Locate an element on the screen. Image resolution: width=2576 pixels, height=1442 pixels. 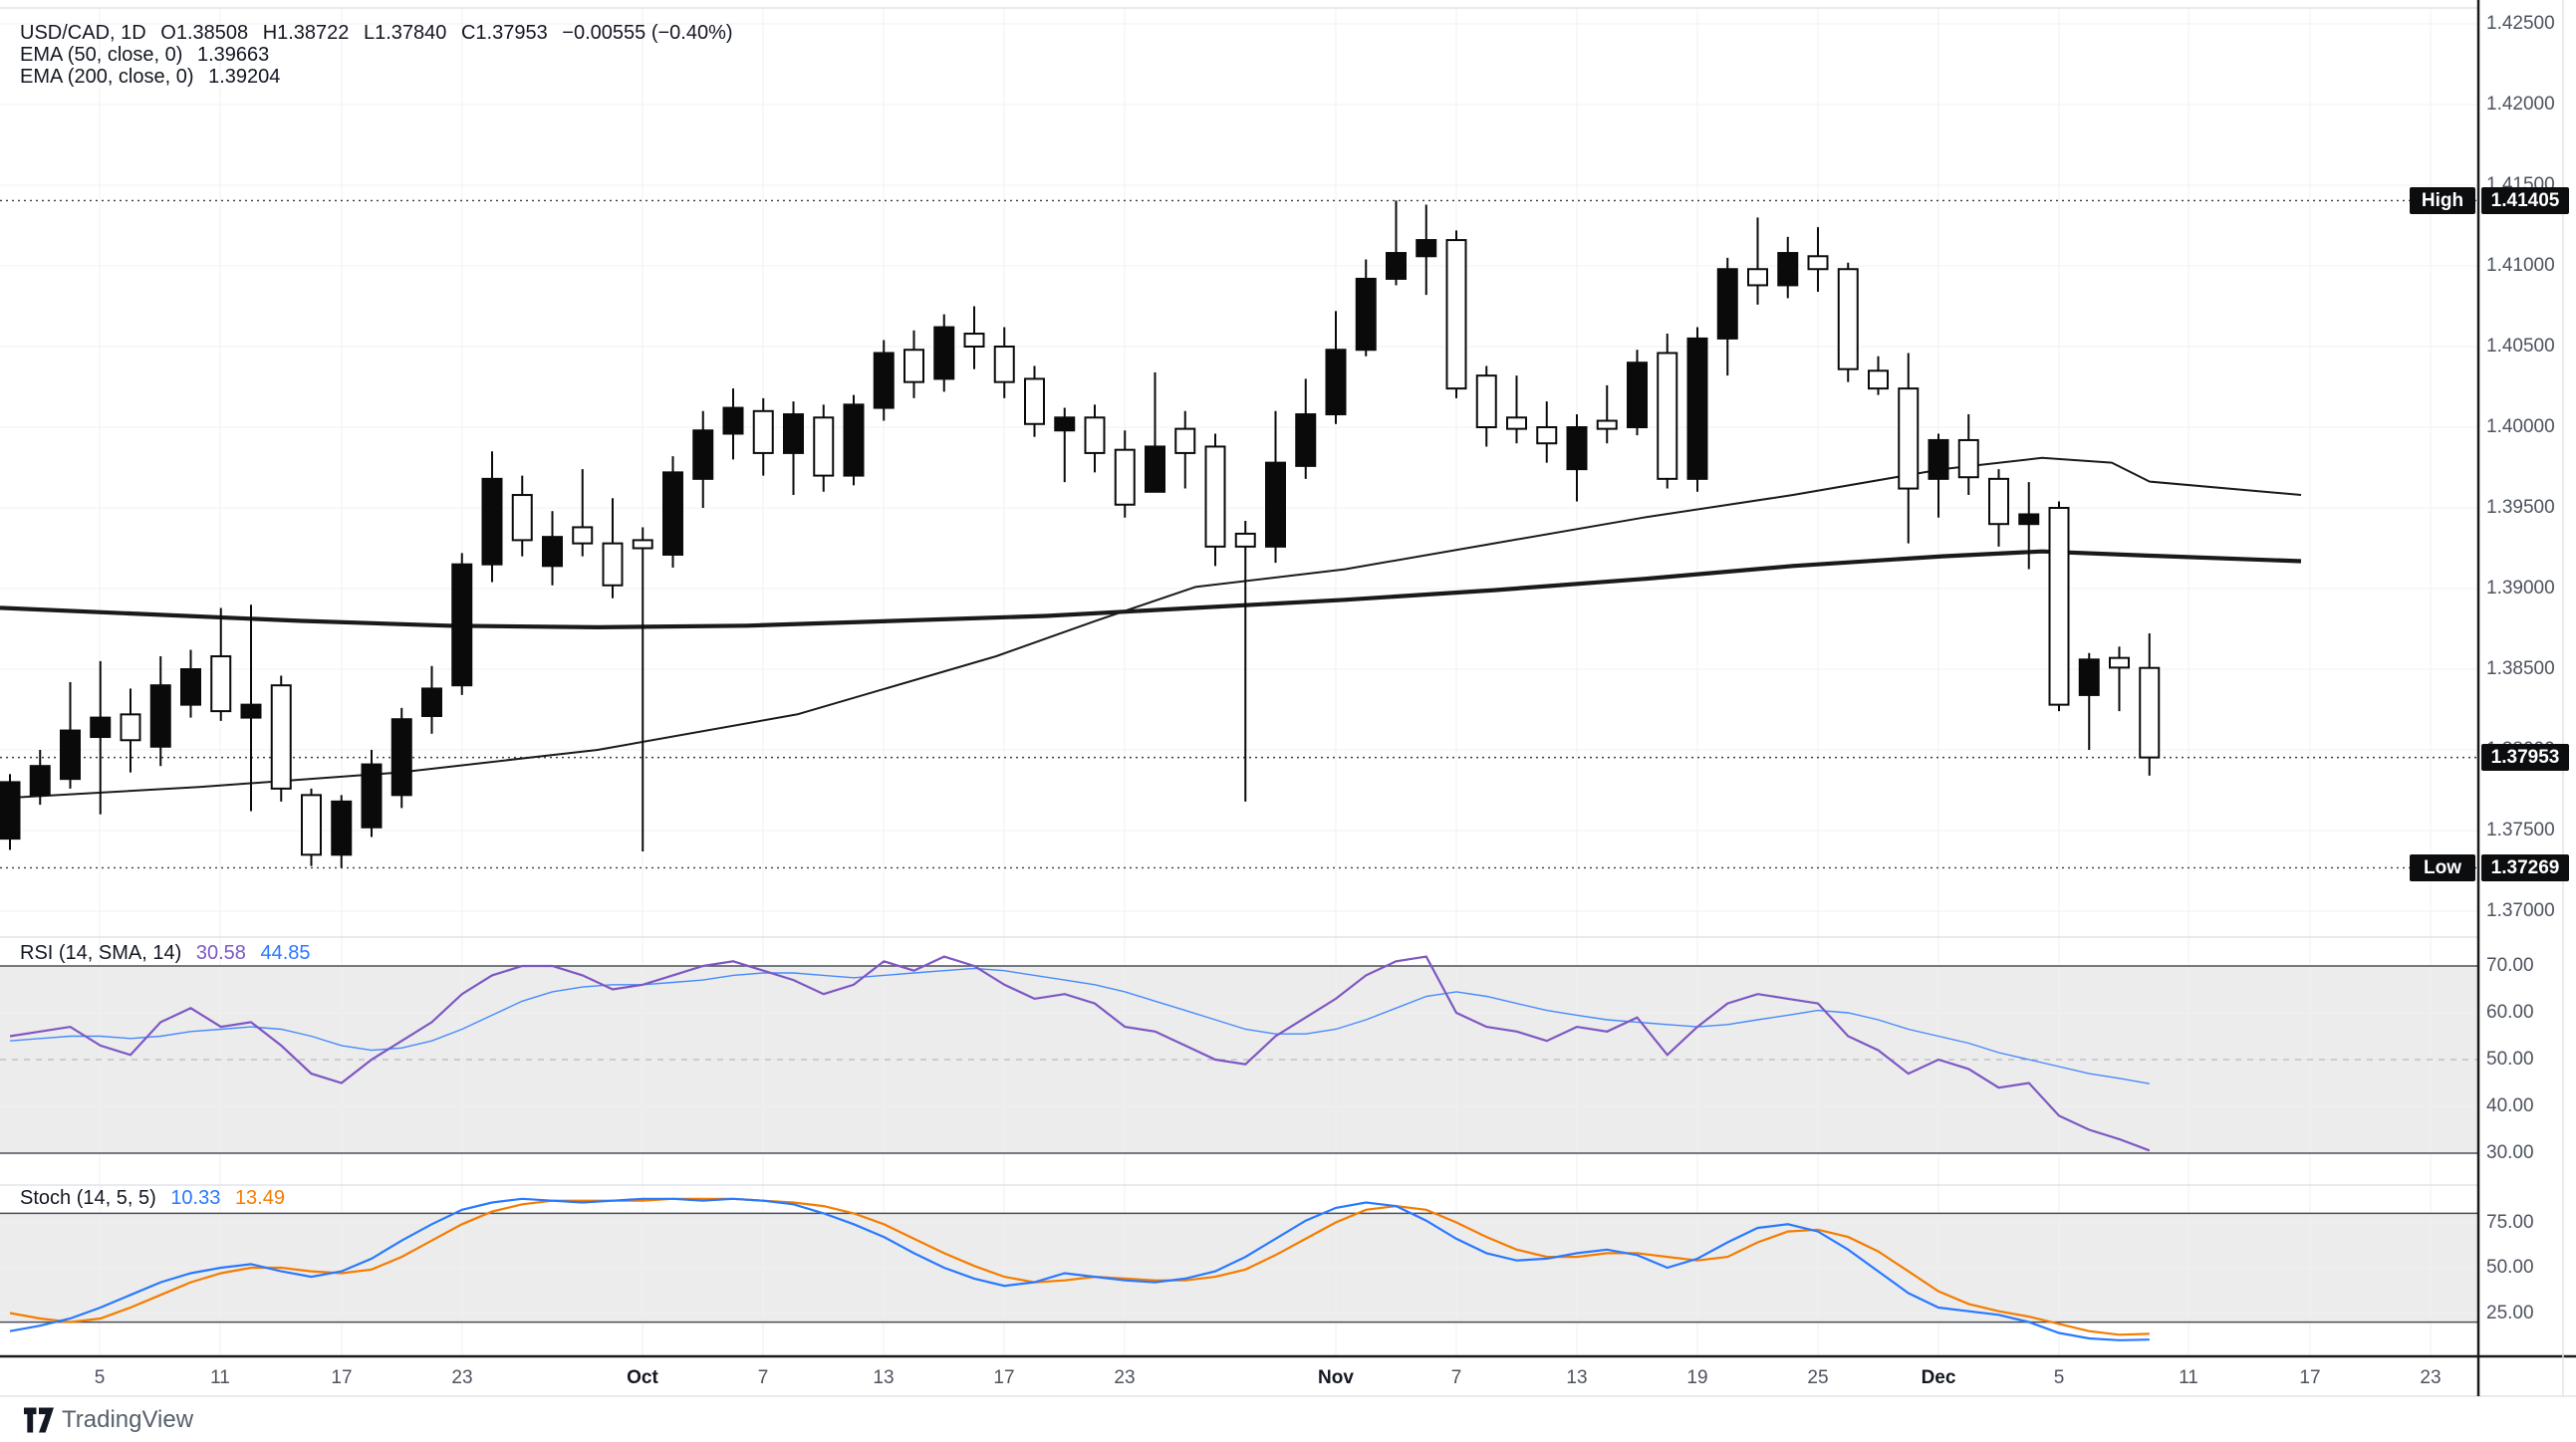
tradingview-logo: TradingView is located at coordinates (108, 1420).